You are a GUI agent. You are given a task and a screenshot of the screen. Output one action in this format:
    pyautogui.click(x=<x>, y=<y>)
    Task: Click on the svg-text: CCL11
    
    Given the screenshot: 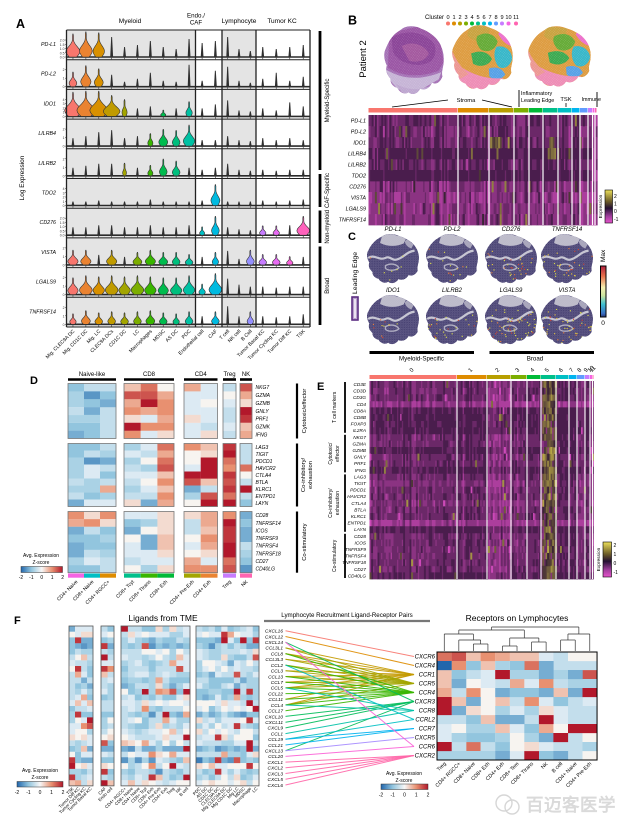 What is the action you would take?
    pyautogui.click(x=275, y=700)
    